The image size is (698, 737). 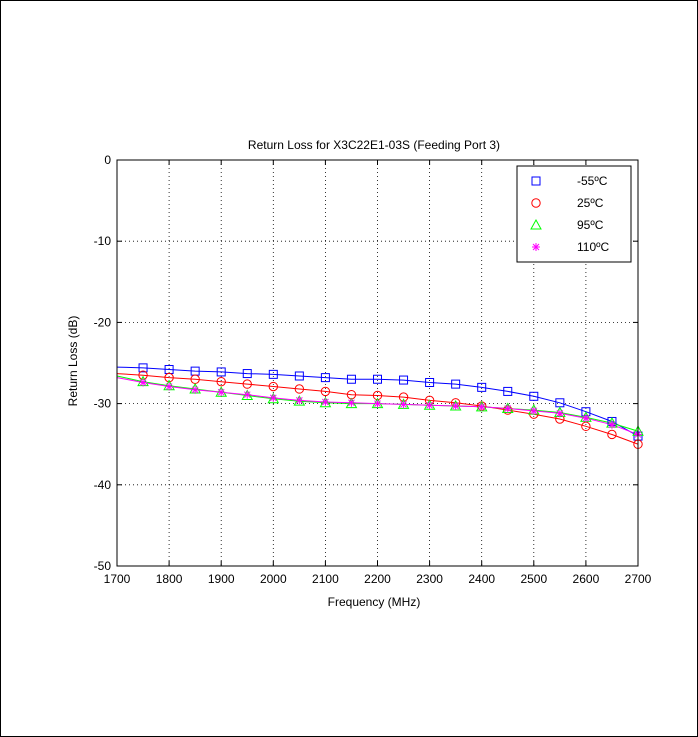 I want to click on data-point-1-18-shape, so click(x=612, y=434).